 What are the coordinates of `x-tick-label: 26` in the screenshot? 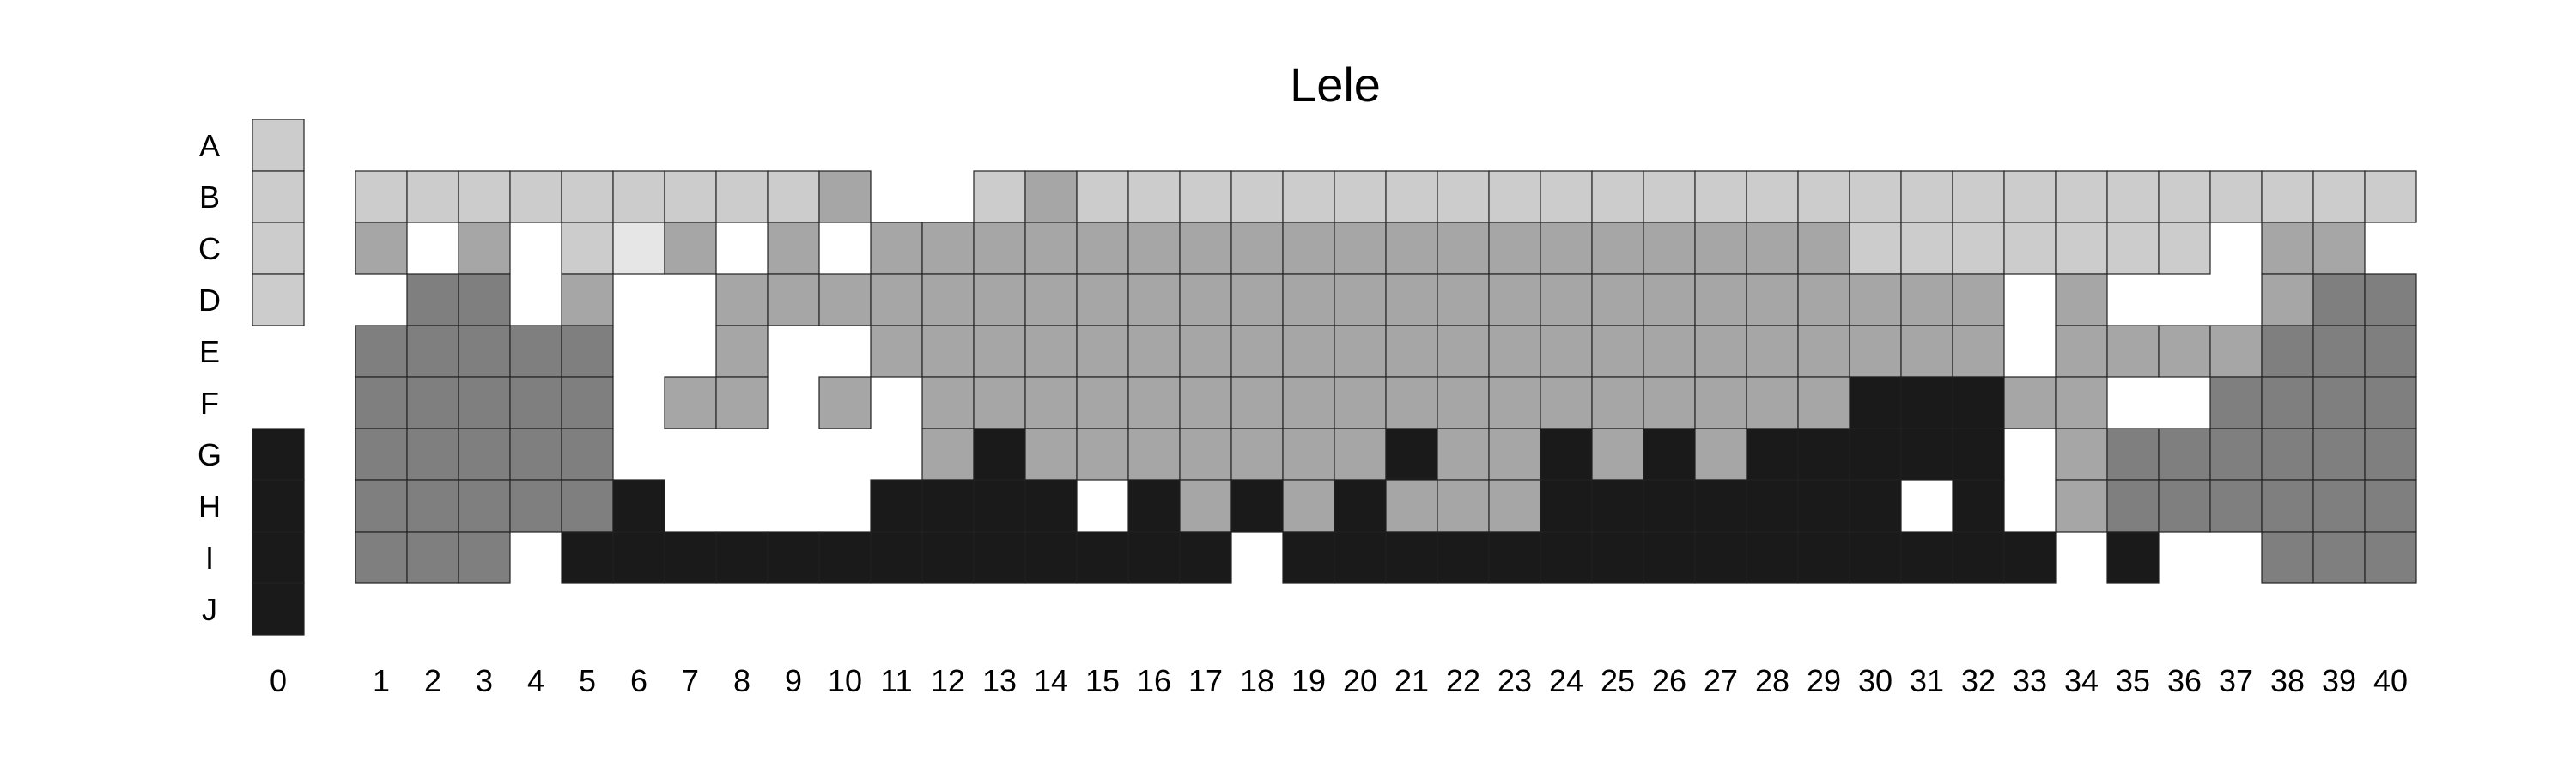 It's located at (1669, 680).